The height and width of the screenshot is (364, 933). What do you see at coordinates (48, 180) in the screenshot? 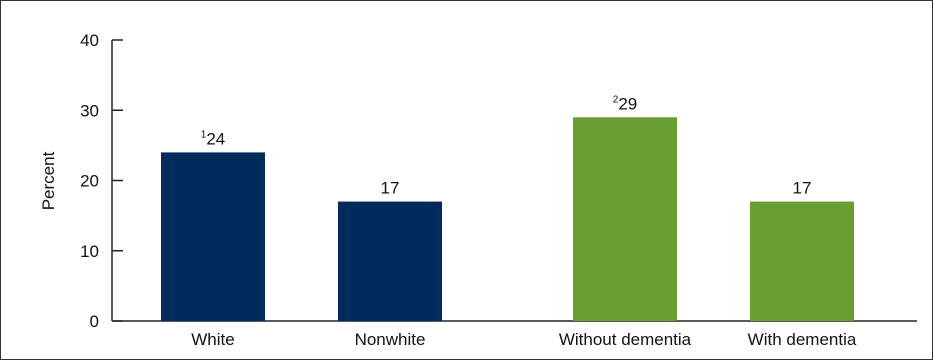
I see `y-axis-title: Percent` at bounding box center [48, 180].